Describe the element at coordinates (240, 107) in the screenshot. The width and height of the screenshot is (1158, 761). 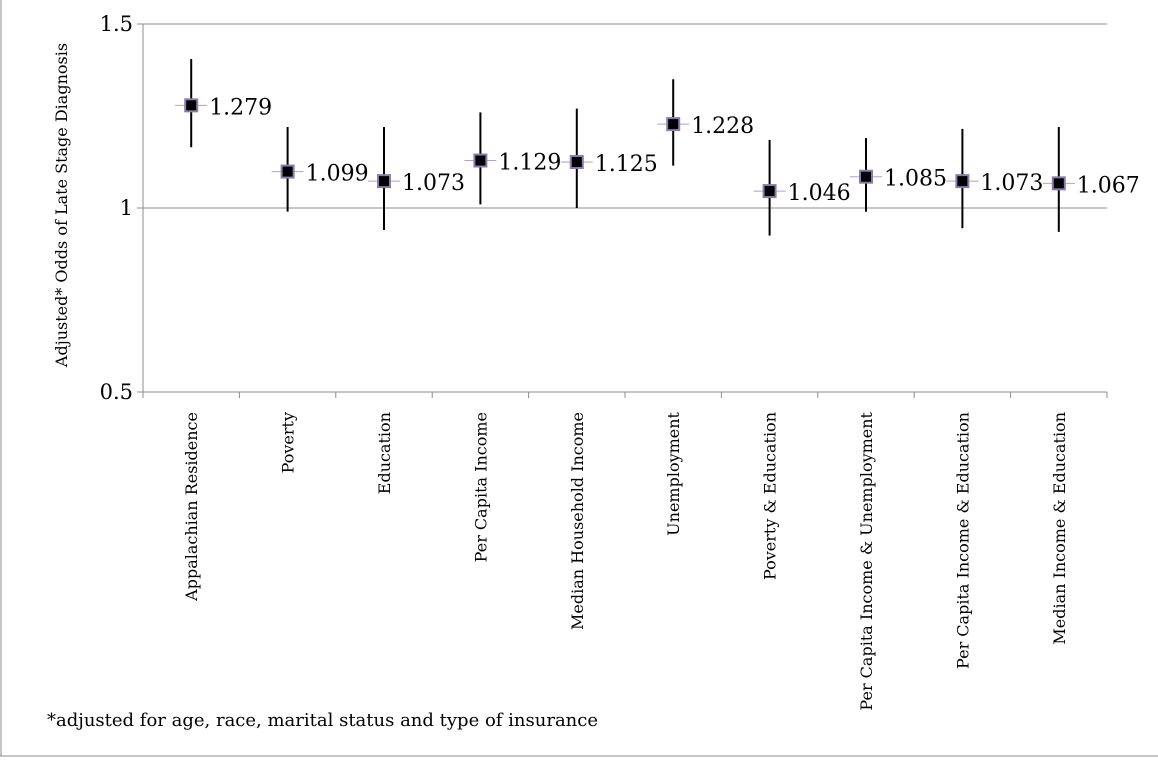
I see `data-label-0: 1.279` at that location.